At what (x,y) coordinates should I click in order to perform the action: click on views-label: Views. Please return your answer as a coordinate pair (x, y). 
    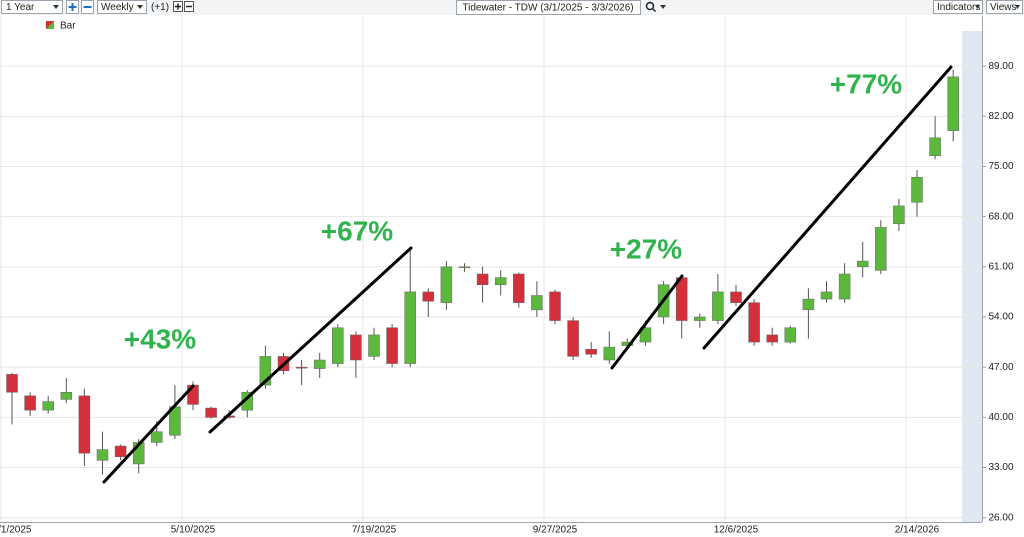
    Looking at the image, I should click on (1003, 7).